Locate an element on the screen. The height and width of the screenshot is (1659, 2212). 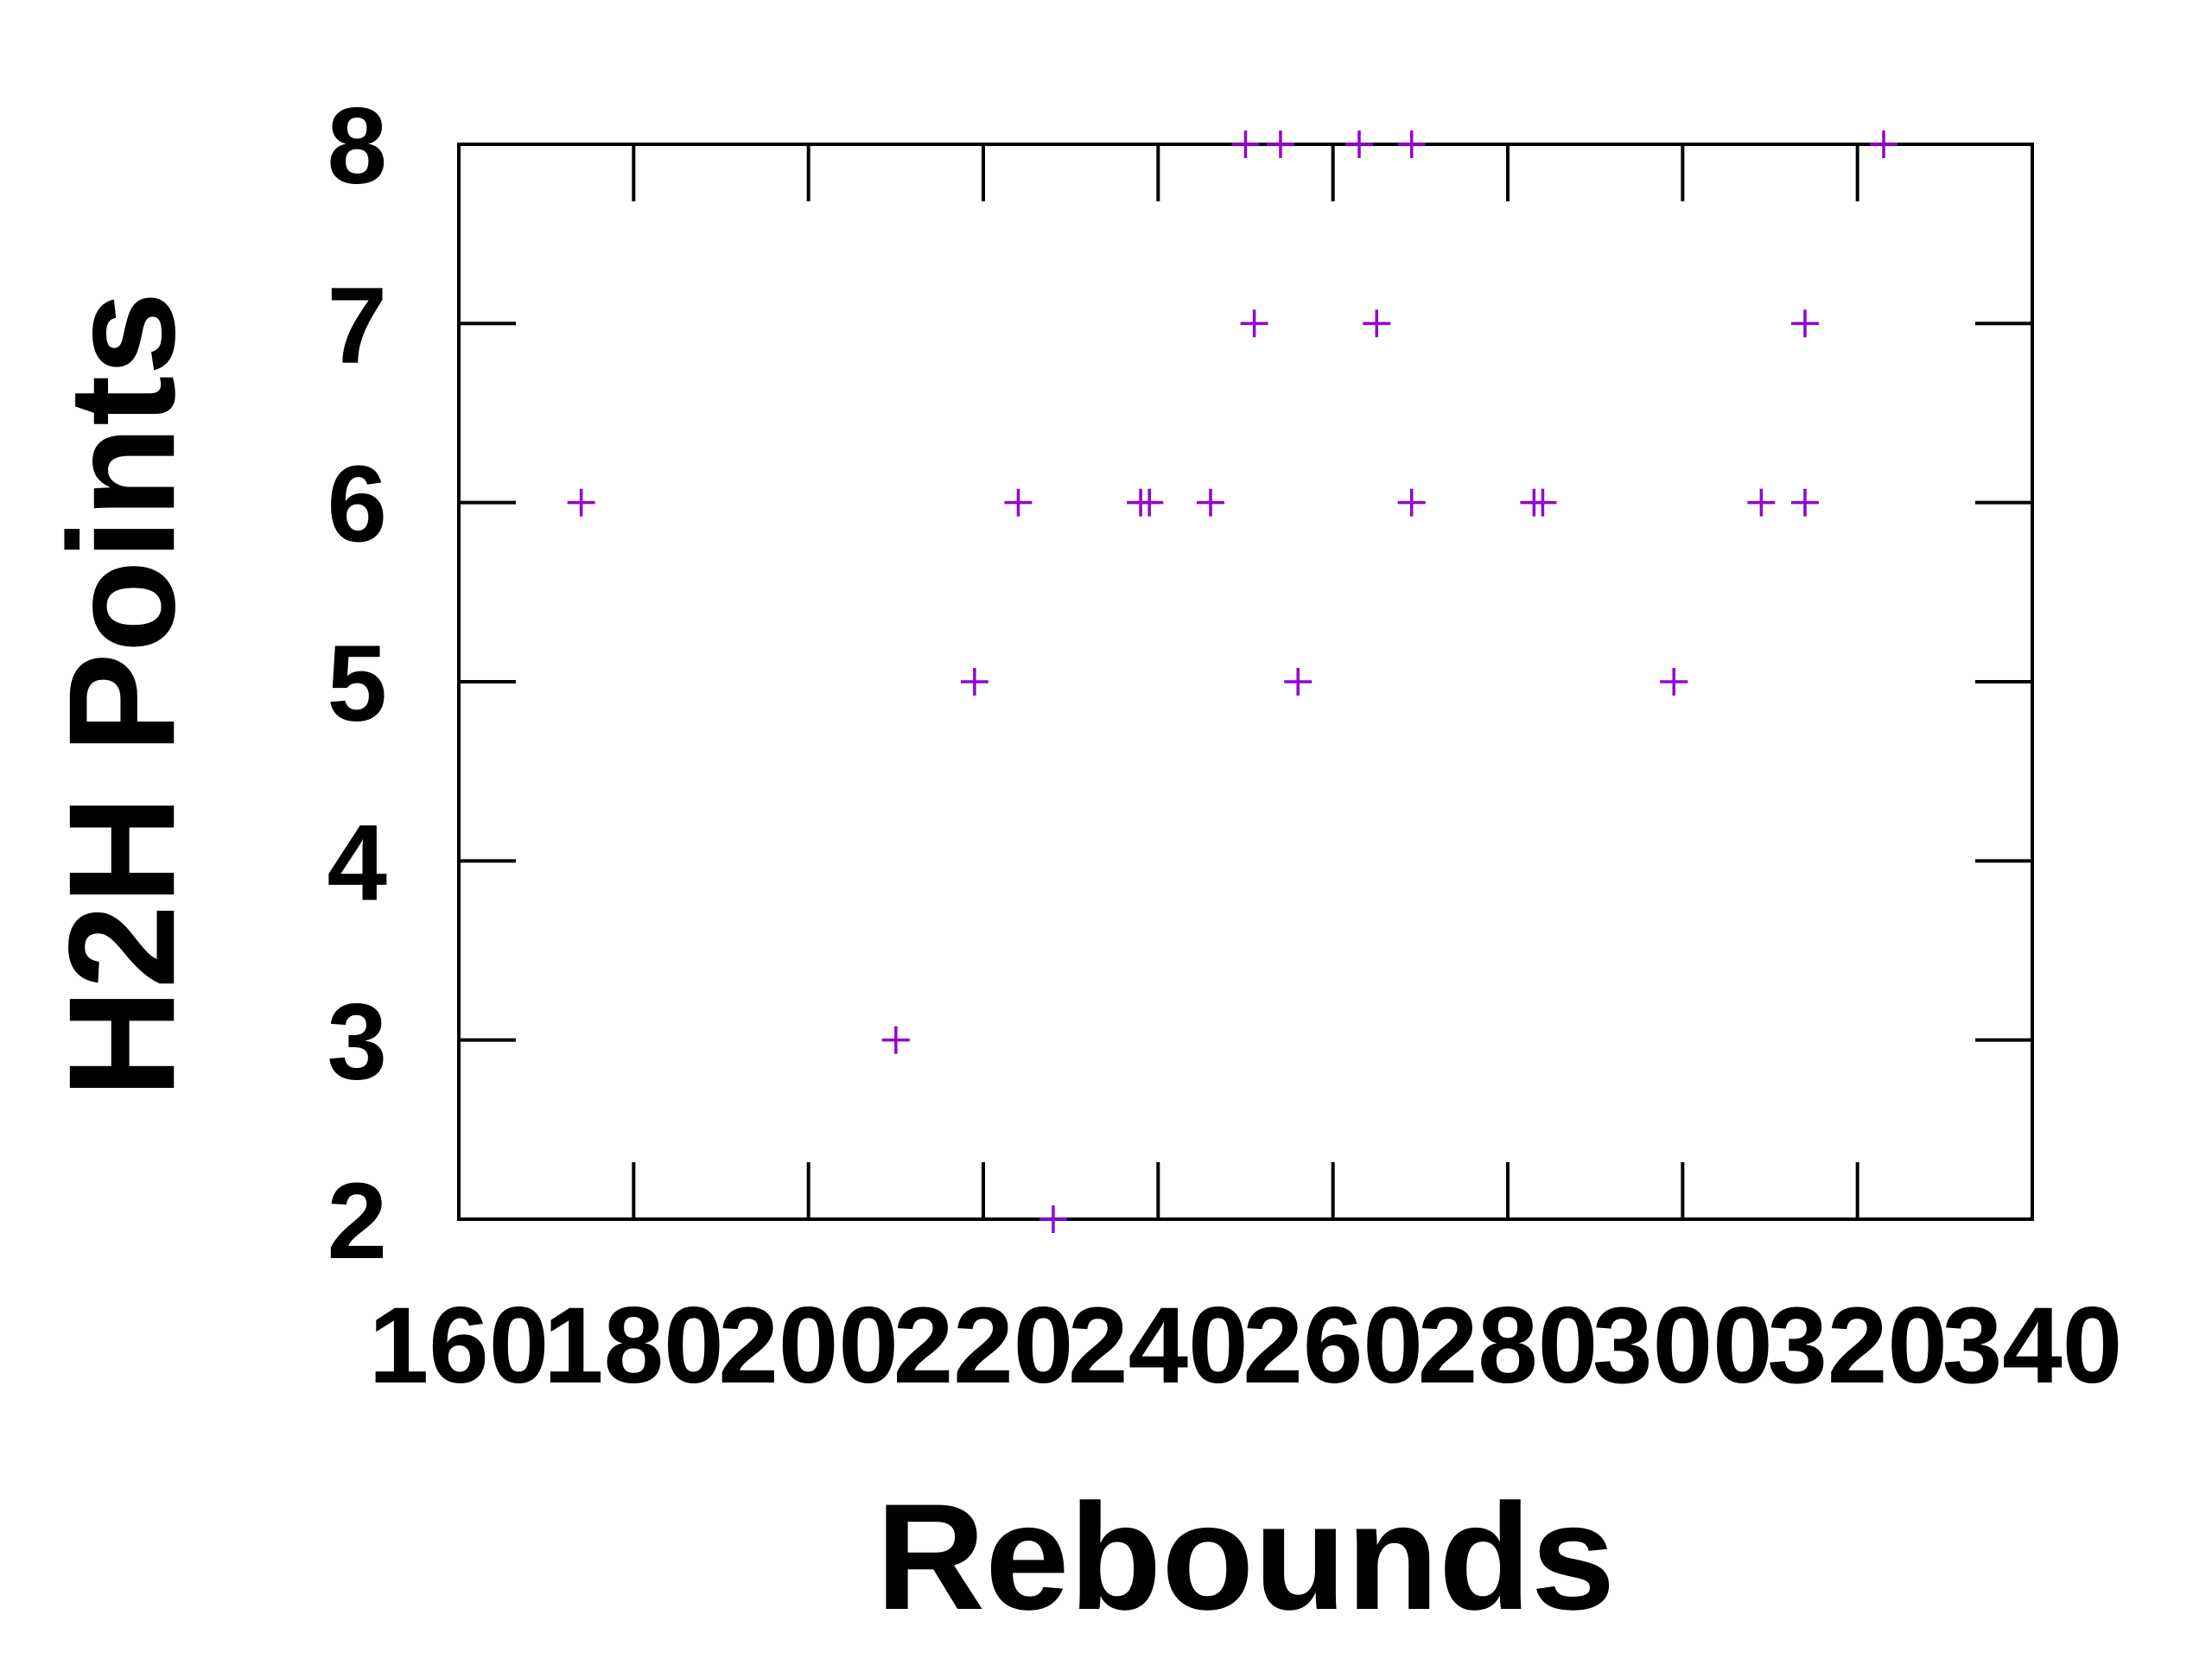
y-tick-label: 6 is located at coordinates (357, 505).